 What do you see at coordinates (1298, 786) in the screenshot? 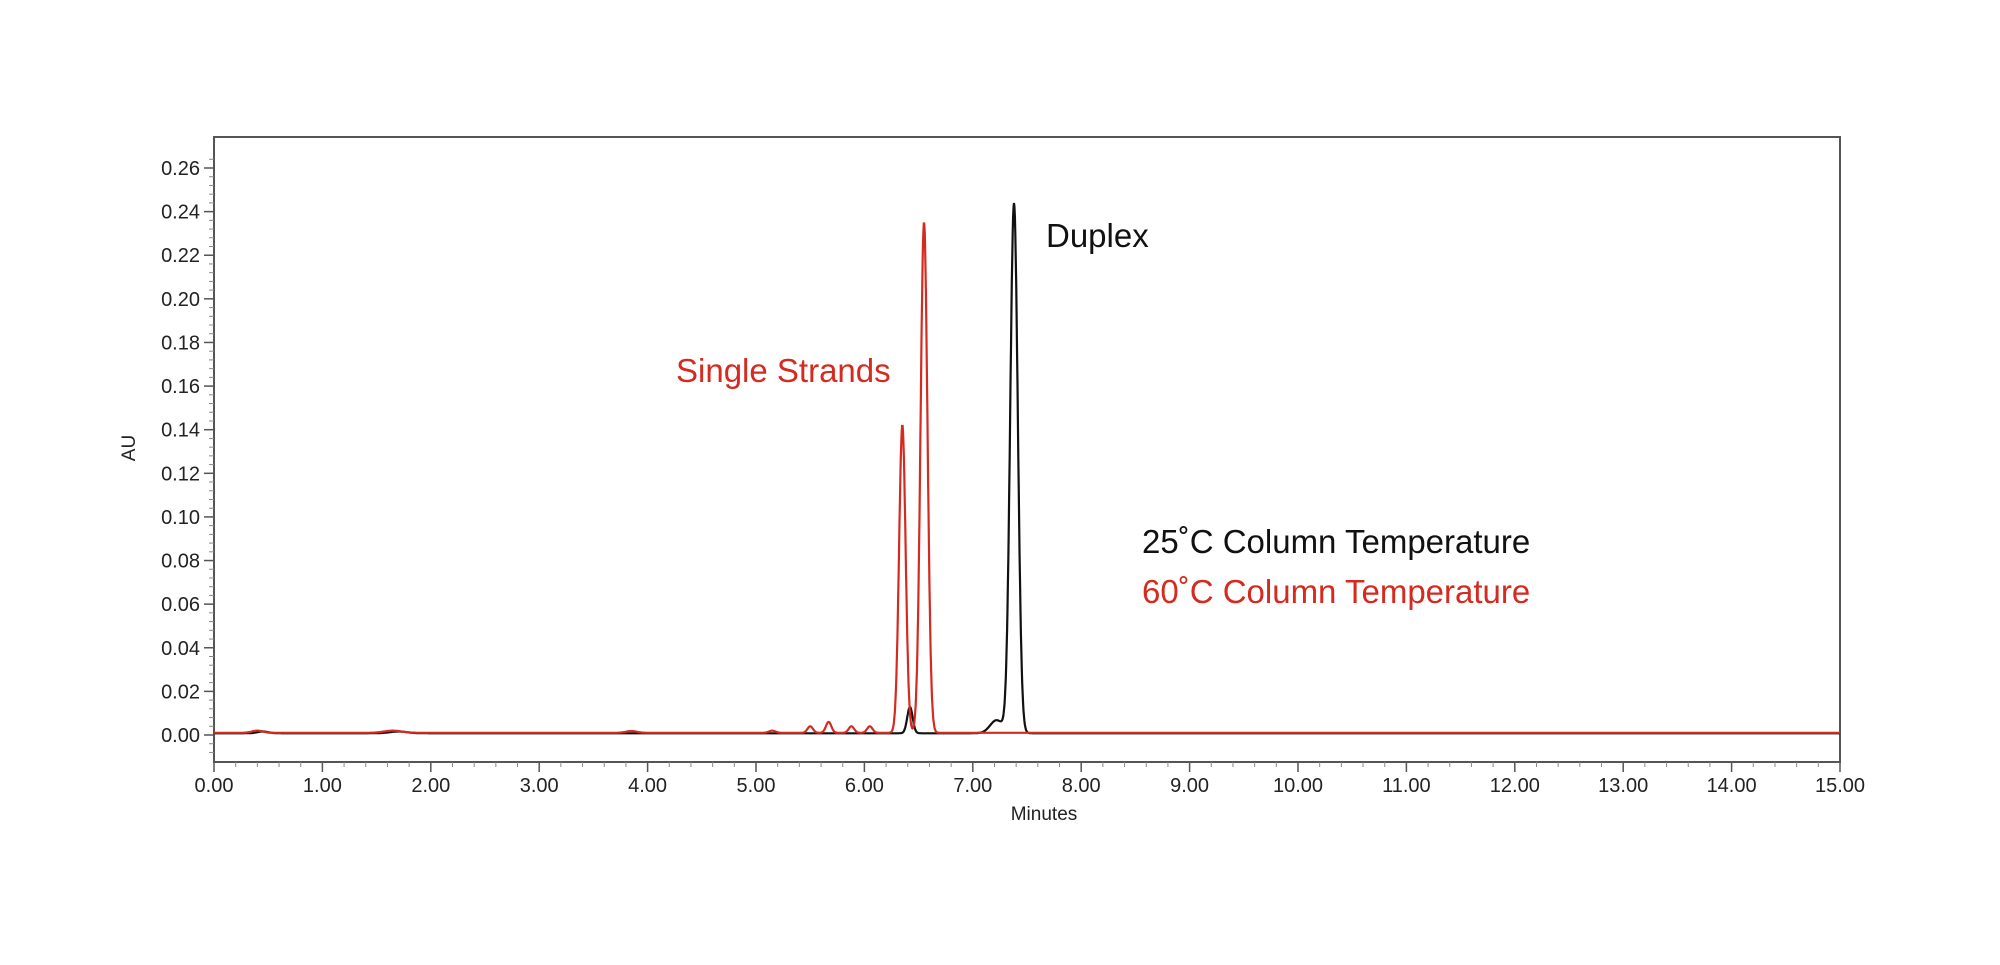
I see `x-tick-label: 10.00` at bounding box center [1298, 786].